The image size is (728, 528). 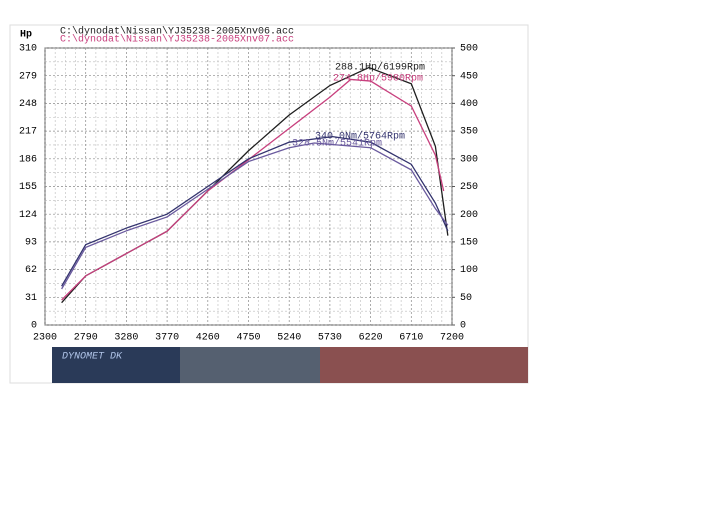 What do you see at coordinates (31, 270) in the screenshot?
I see `y-tick-label: 62` at bounding box center [31, 270].